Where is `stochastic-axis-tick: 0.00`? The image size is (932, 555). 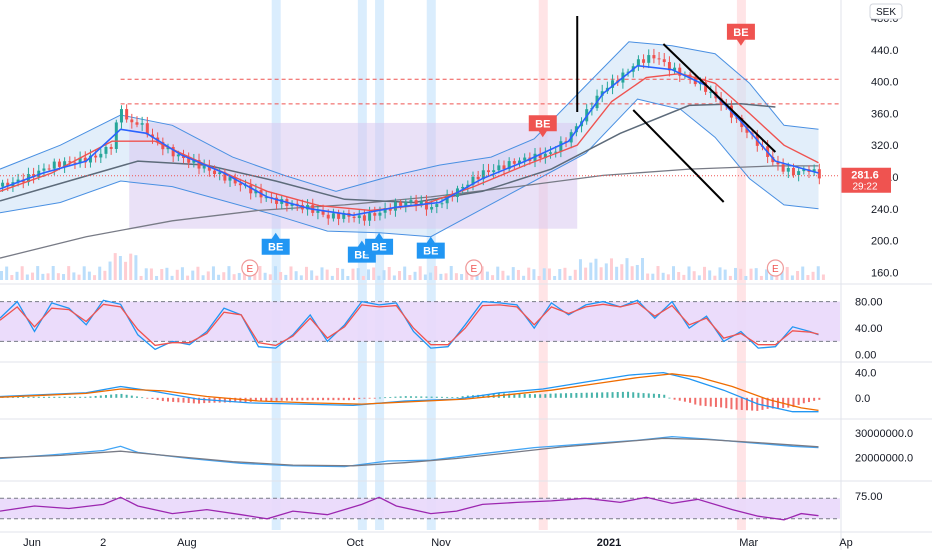
stochastic-axis-tick: 0.00 is located at coordinates (865, 356).